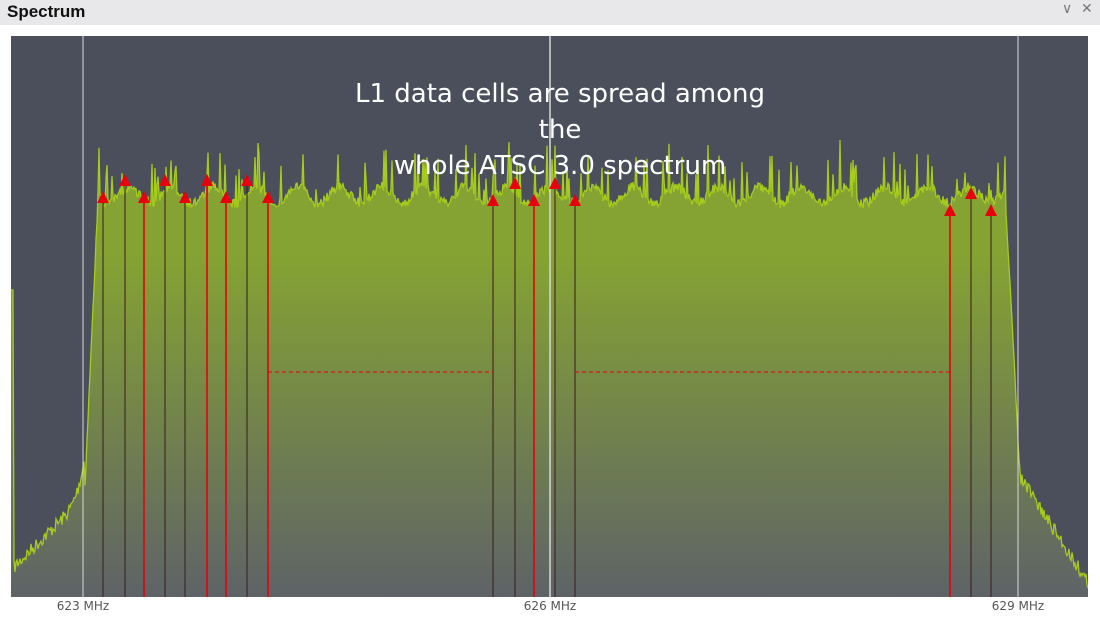 The image size is (1100, 625). Describe the element at coordinates (550, 606) in the screenshot. I see `x-tick-626: 626 MHz` at that location.